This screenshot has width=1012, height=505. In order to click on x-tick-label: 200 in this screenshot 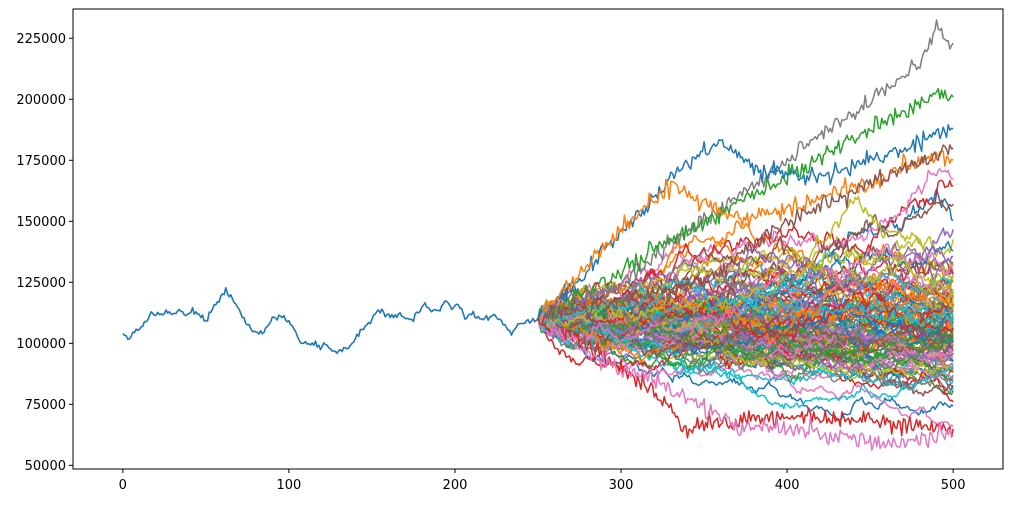, I will do `click(455, 485)`.